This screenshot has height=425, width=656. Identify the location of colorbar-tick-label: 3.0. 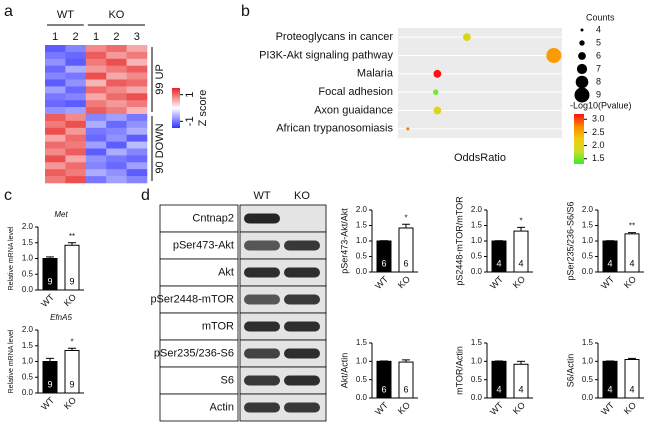
(598, 119).